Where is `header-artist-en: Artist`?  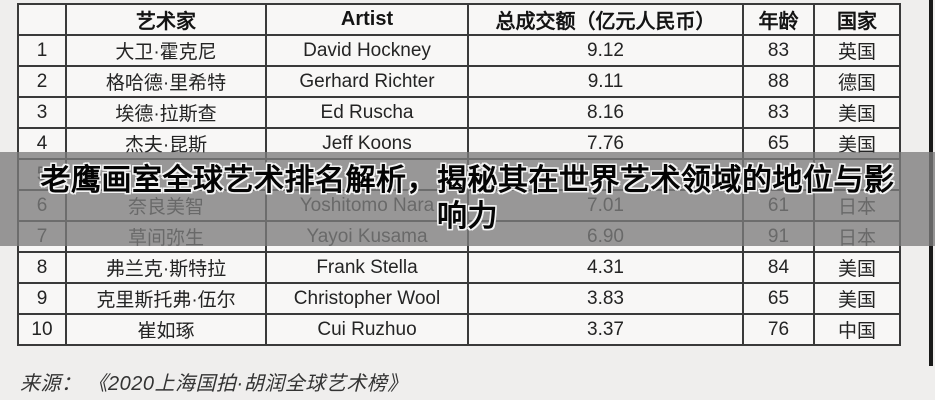
header-artist-en: Artist is located at coordinates (367, 19).